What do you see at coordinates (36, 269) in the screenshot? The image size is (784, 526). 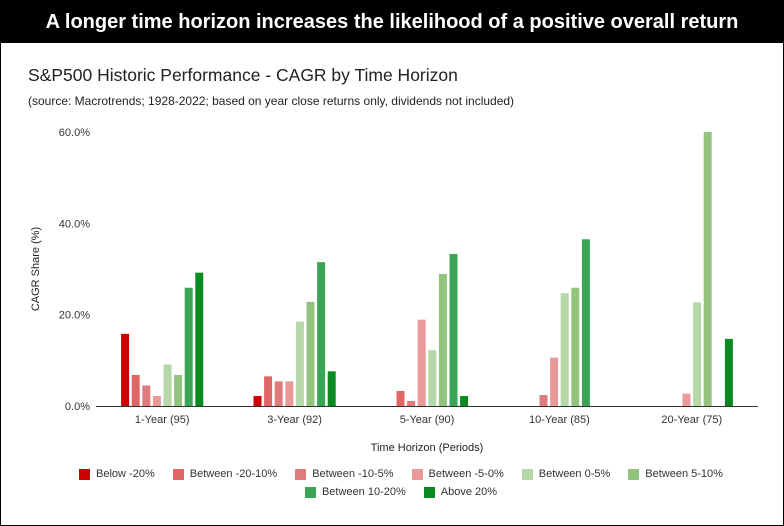 I see `y-axis-title: CAGR Share (%)` at bounding box center [36, 269].